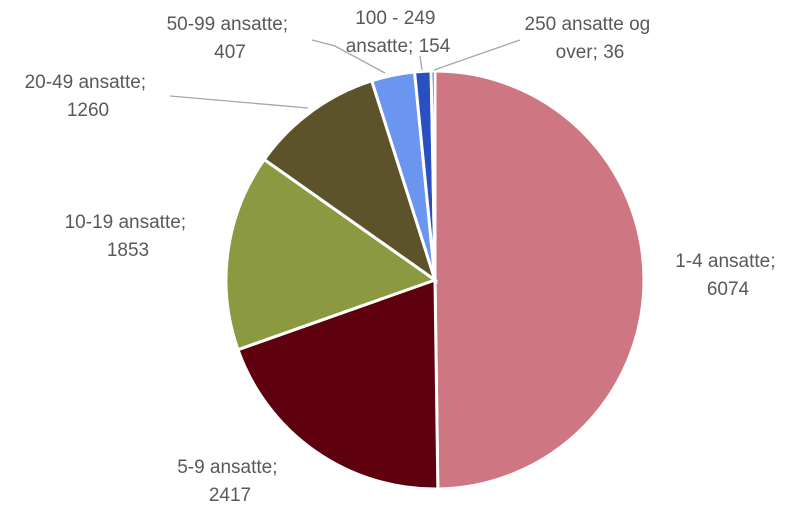 Image resolution: width=794 pixels, height=516 pixels. What do you see at coordinates (398, 32) in the screenshot?
I see `data-label: 100 - 249 ansatte; 154` at bounding box center [398, 32].